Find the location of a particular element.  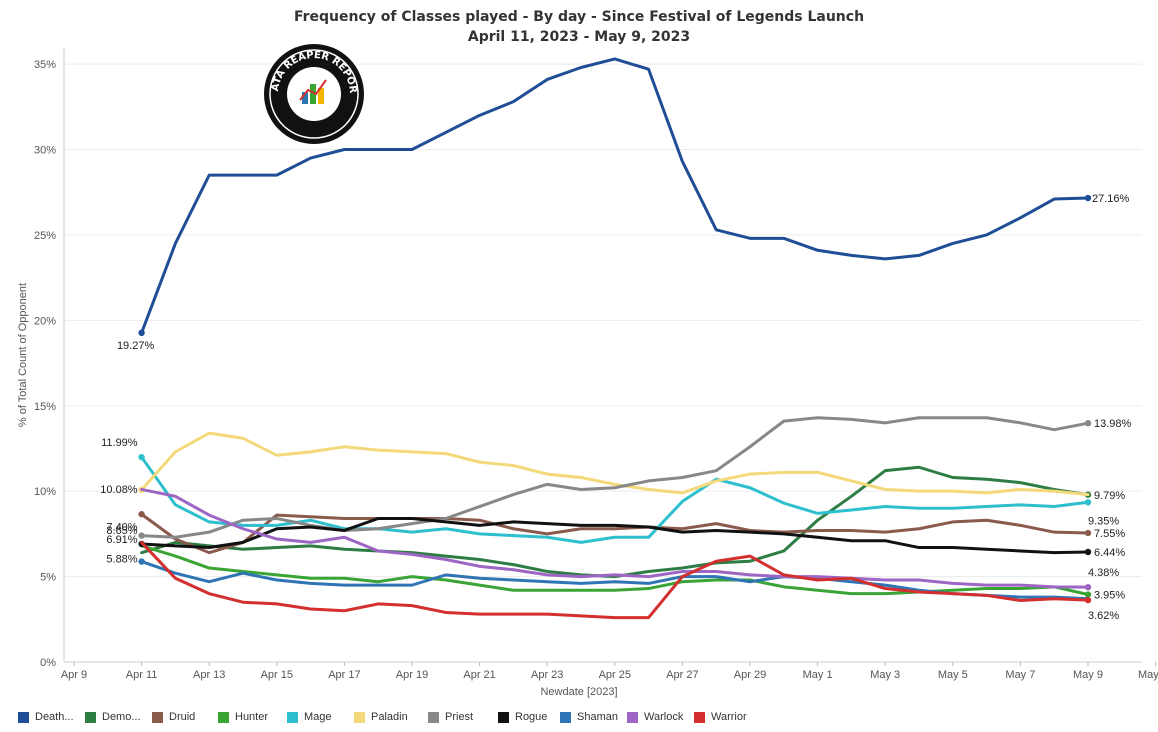

data-reaper-logo: DATA REAPER REPORT is located at coordinates (314, 94).